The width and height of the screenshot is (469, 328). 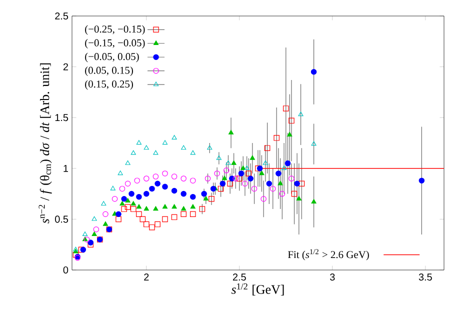 What do you see at coordinates (65, 66) in the screenshot?
I see `y-tick-label: 2` at bounding box center [65, 66].